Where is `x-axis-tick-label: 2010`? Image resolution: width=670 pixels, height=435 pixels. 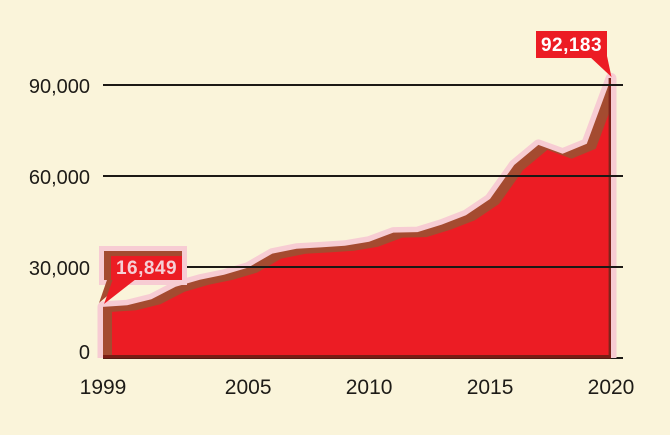 x-axis-tick-label: 2010 is located at coordinates (369, 387).